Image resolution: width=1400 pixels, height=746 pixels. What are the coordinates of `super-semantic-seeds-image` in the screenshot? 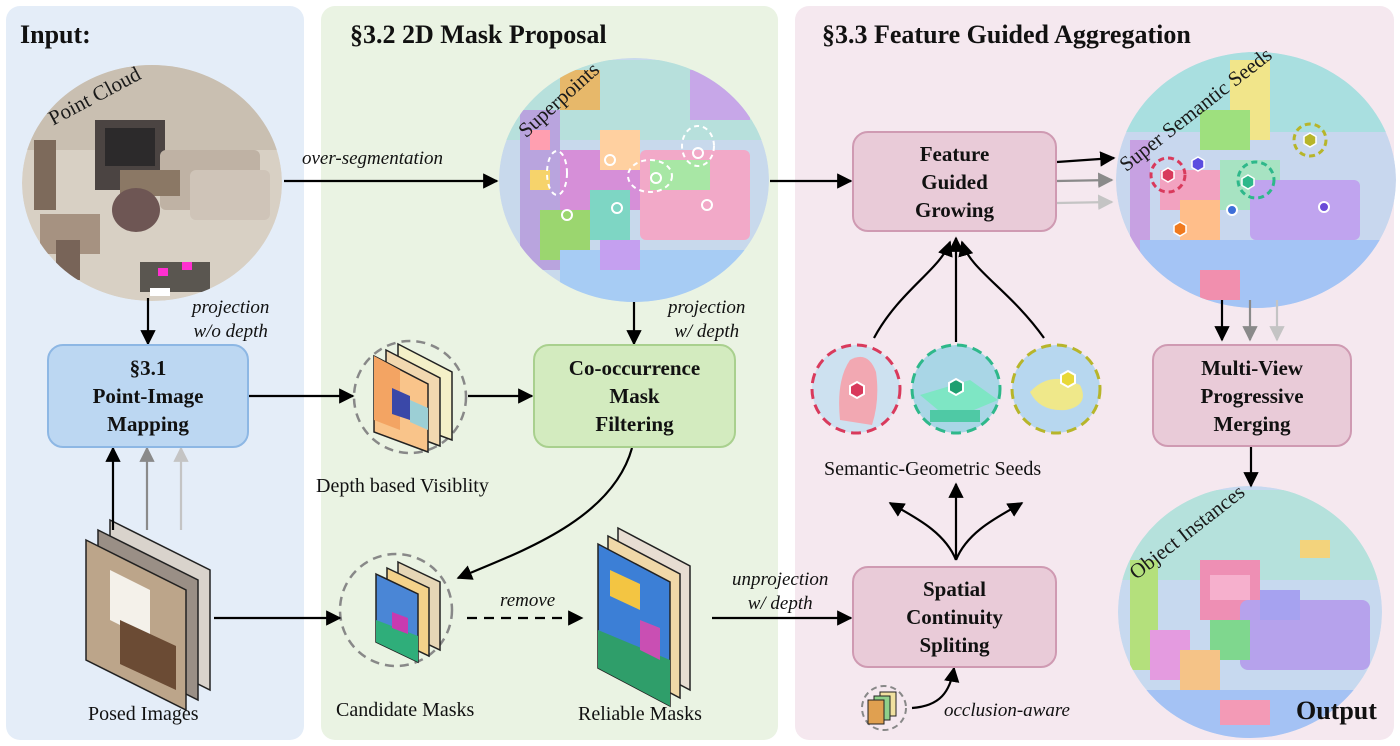 It's located at (1256, 180).